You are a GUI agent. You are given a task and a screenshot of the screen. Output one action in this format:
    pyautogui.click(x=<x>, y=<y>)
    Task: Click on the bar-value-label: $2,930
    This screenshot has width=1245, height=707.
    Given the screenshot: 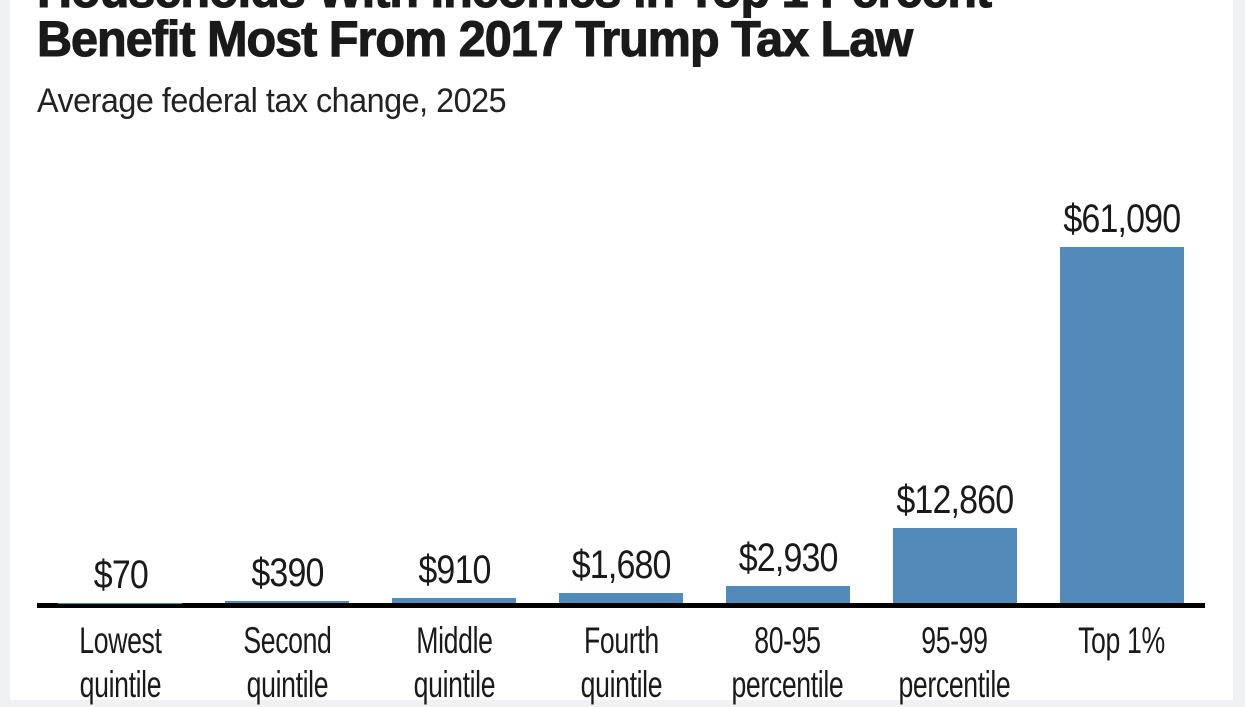 What is the action you would take?
    pyautogui.click(x=787, y=558)
    